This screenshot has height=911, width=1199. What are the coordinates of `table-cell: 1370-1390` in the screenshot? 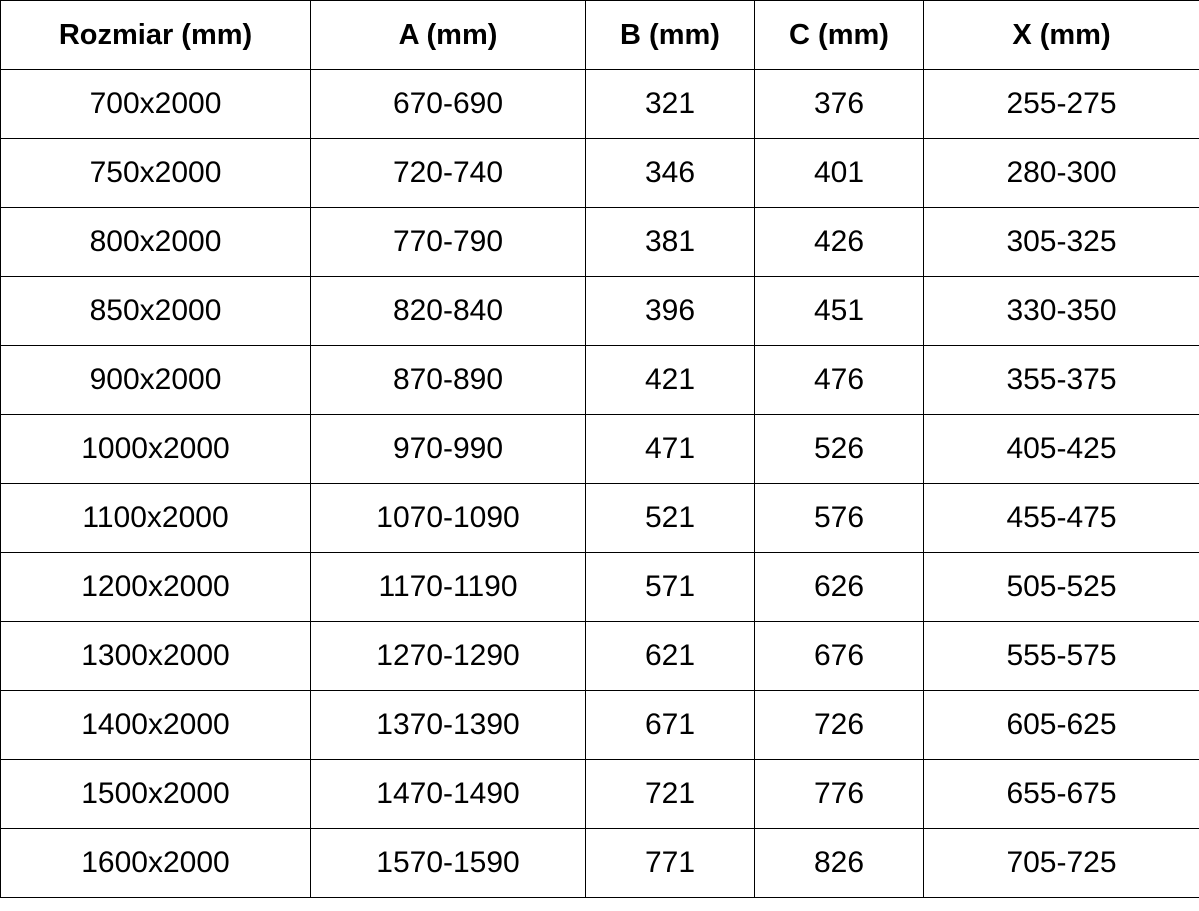 It's located at (448, 725).